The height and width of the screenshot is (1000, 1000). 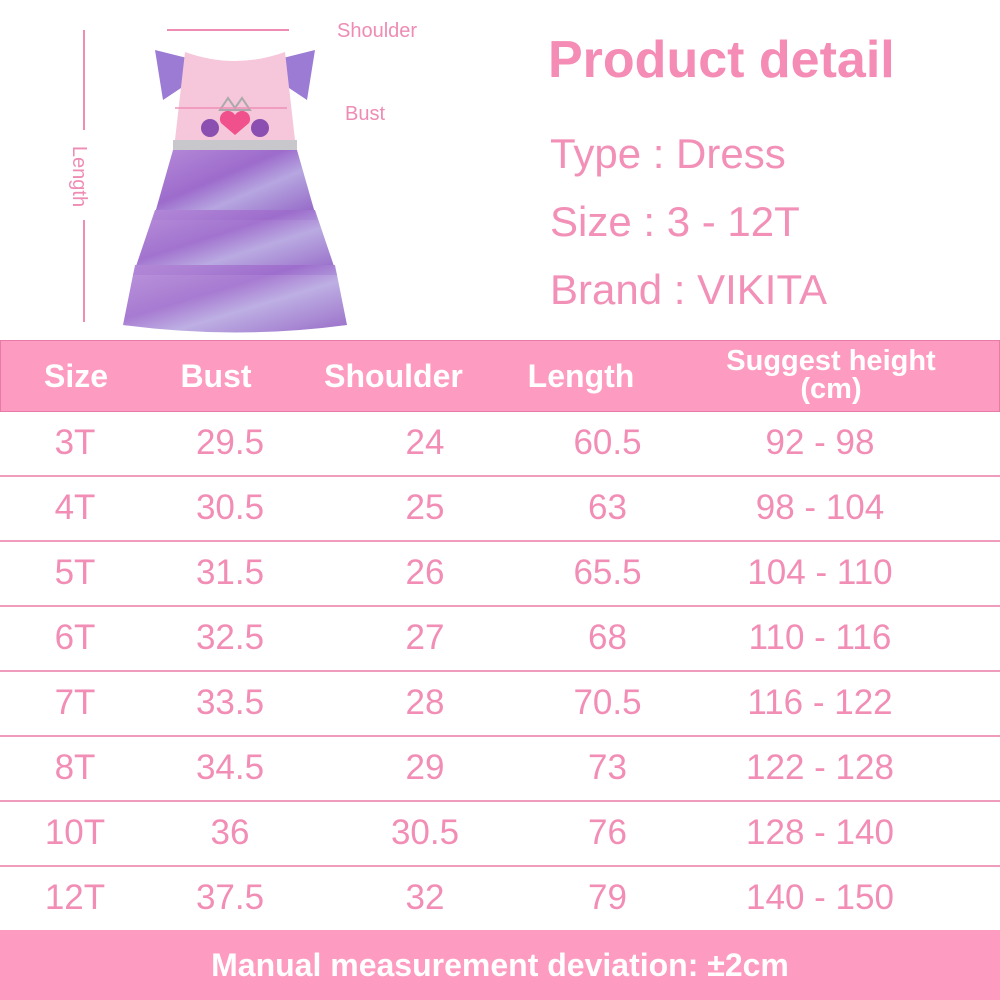 What do you see at coordinates (820, 637) in the screenshot?
I see `cell-suggest-height: 110 - 116` at bounding box center [820, 637].